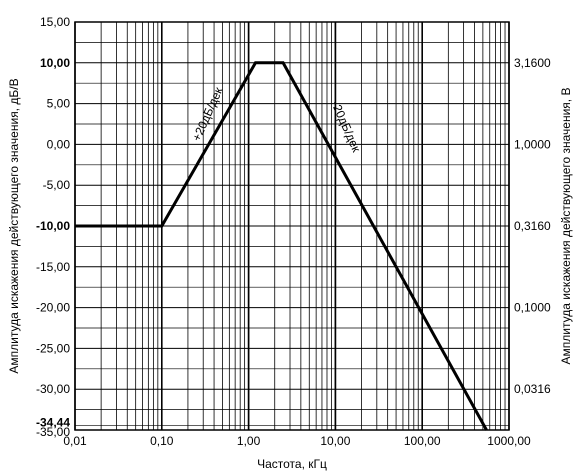 The height and width of the screenshot is (474, 585). I want to click on y-tick-label-right: 0,0316, so click(532, 389).